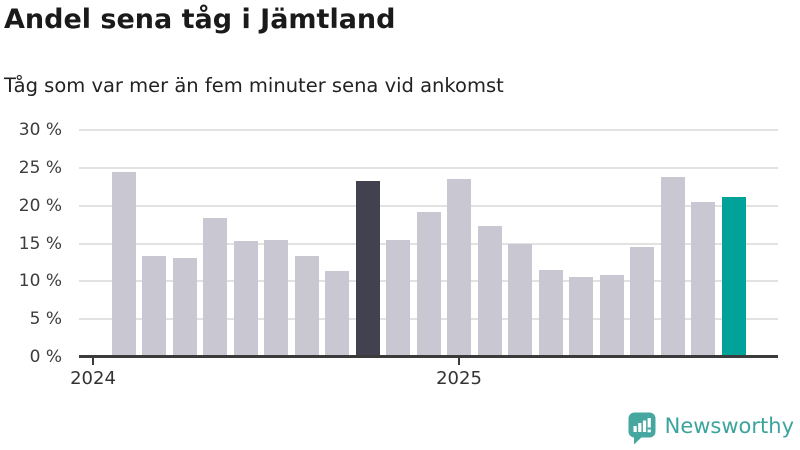 The width and height of the screenshot is (800, 450). What do you see at coordinates (93, 378) in the screenshot?
I see `x-axis-label-2024: 2024` at bounding box center [93, 378].